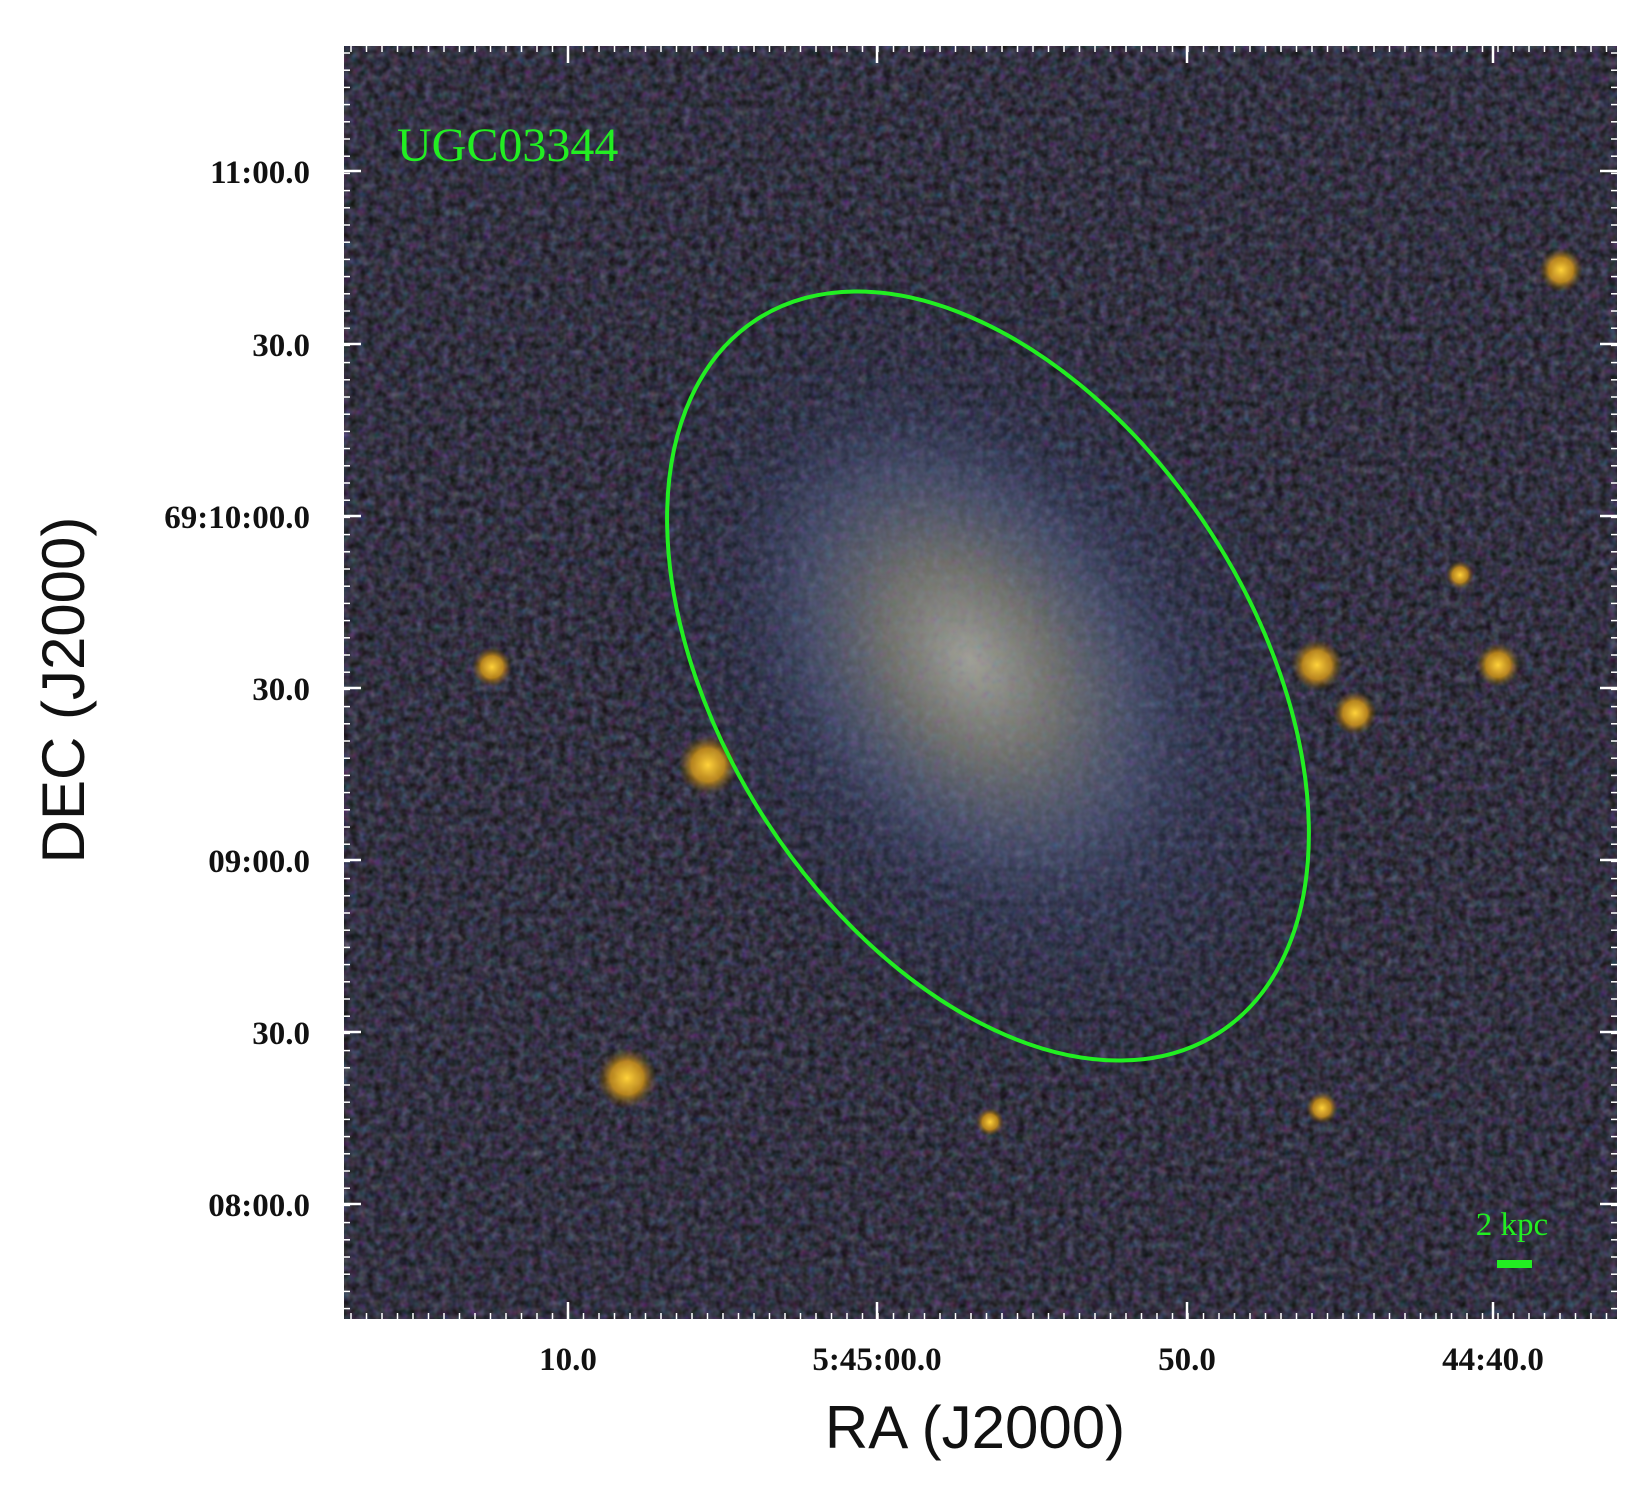  What do you see at coordinates (1187, 1360) in the screenshot?
I see `x-tick-label: 50.0` at bounding box center [1187, 1360].